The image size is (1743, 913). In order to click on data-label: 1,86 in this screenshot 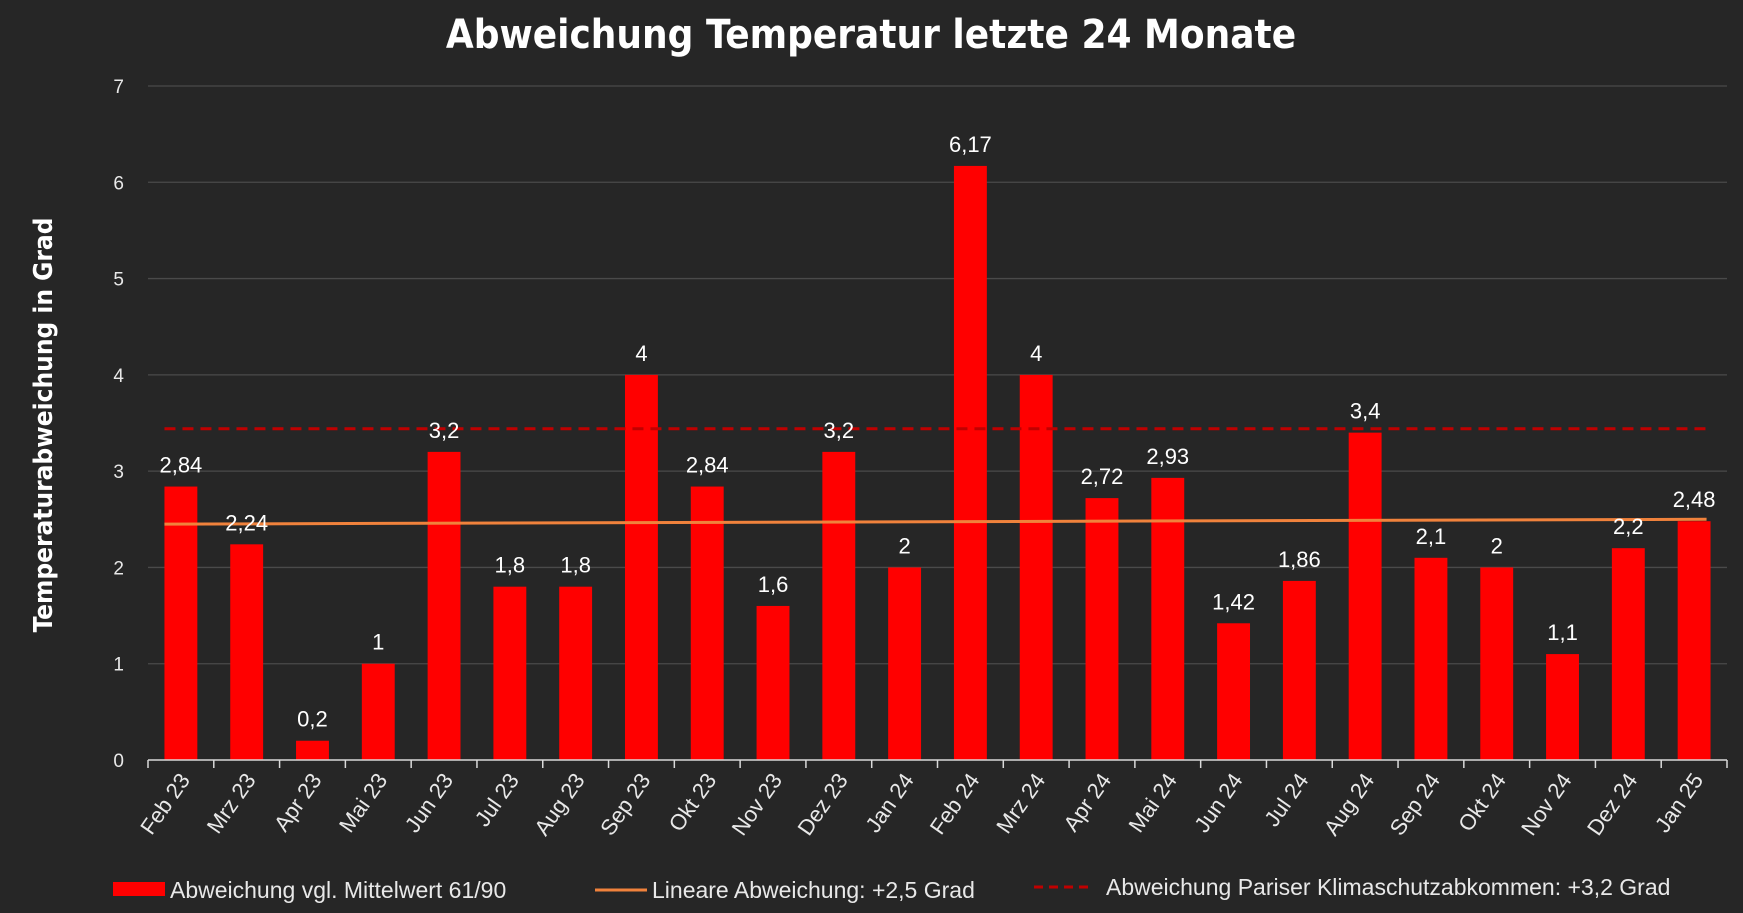, I will do `click(1299, 559)`.